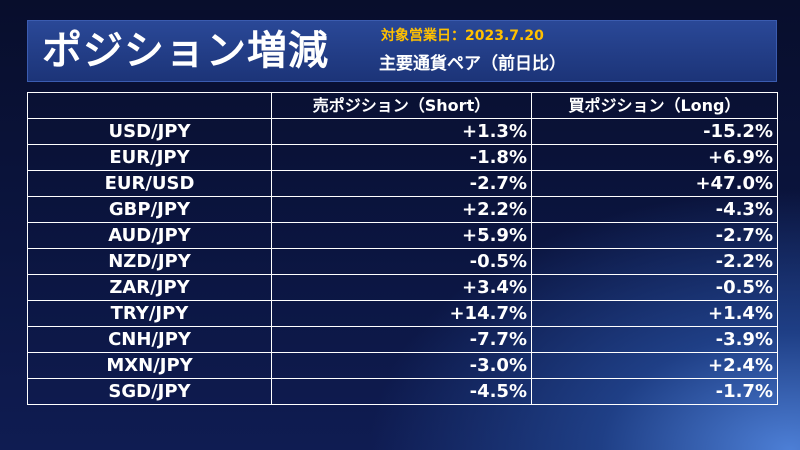 This screenshot has width=800, height=450. What do you see at coordinates (149, 105) in the screenshot?
I see `column-header-pair` at bounding box center [149, 105].